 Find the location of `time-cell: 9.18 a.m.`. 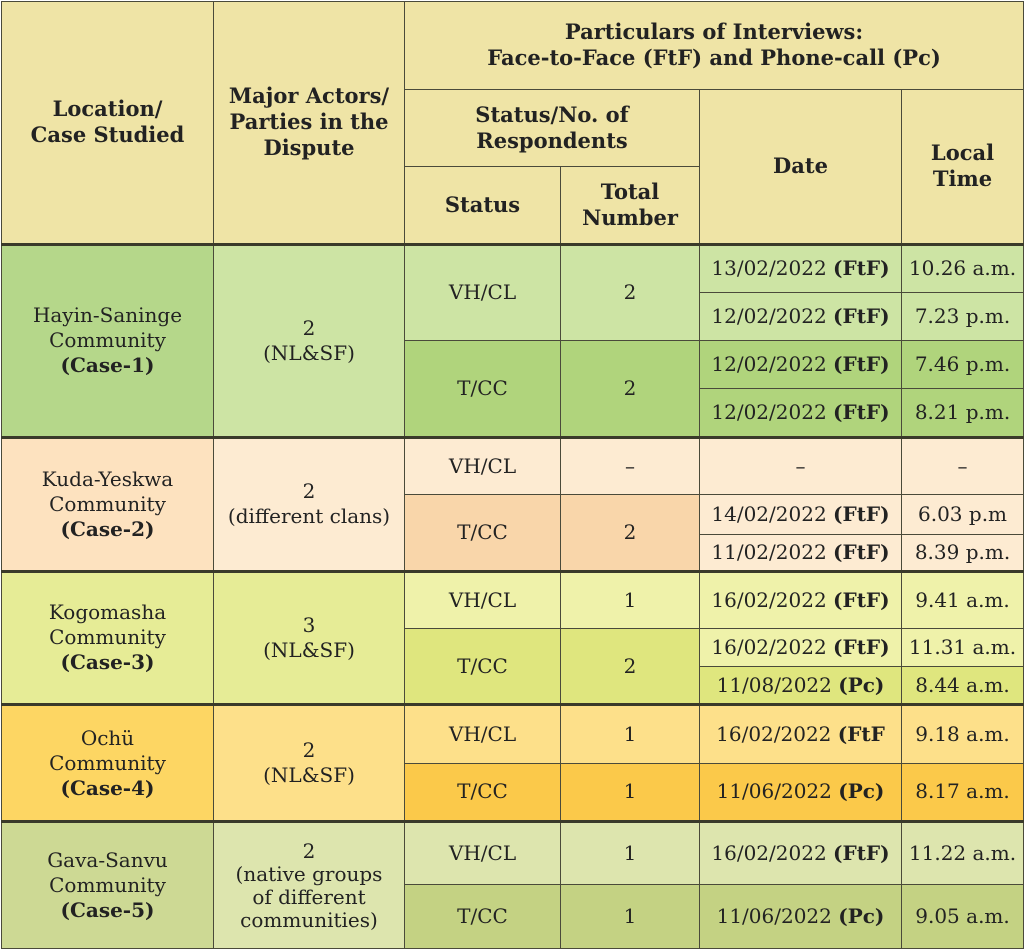

time-cell: 9.18 a.m. is located at coordinates (962, 733).